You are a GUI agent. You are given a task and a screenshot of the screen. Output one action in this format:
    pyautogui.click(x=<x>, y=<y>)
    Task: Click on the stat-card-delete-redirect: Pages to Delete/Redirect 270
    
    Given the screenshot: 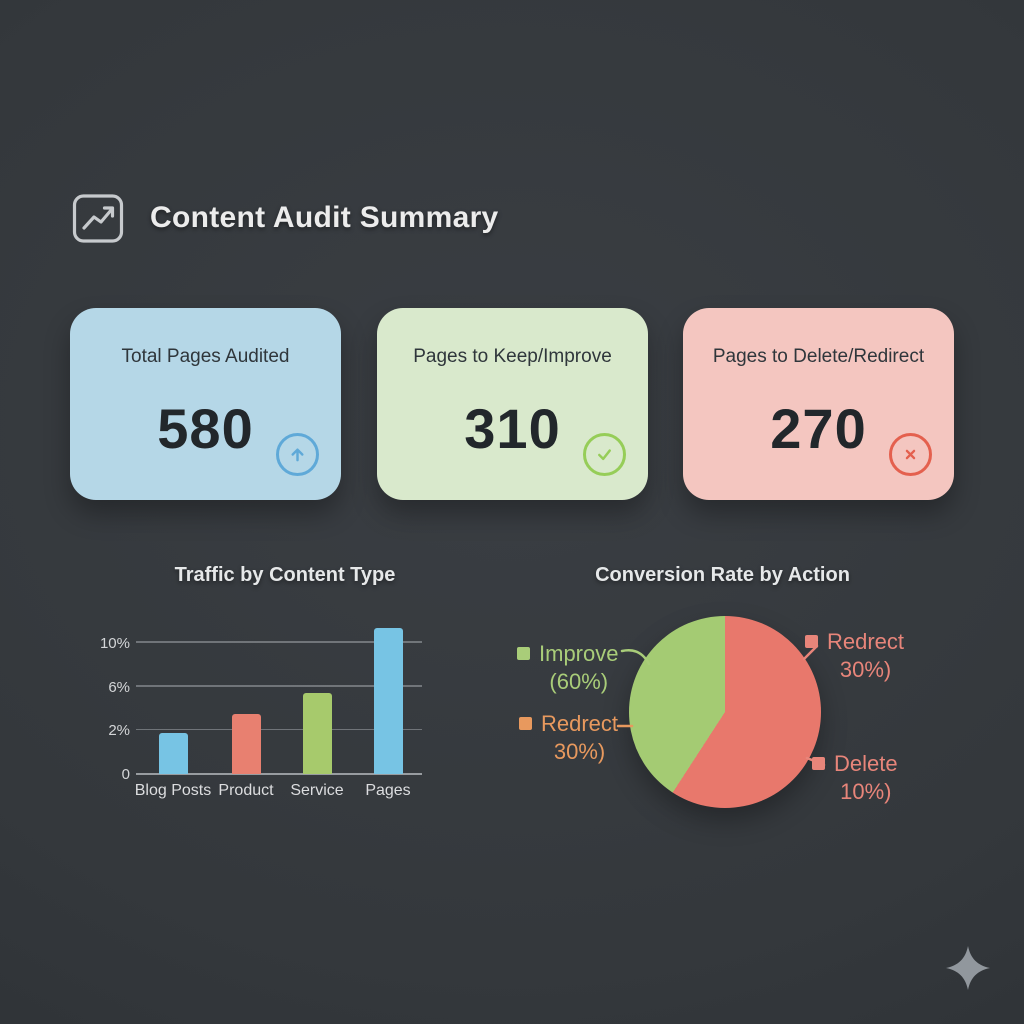 What is the action you would take?
    pyautogui.click(x=818, y=404)
    